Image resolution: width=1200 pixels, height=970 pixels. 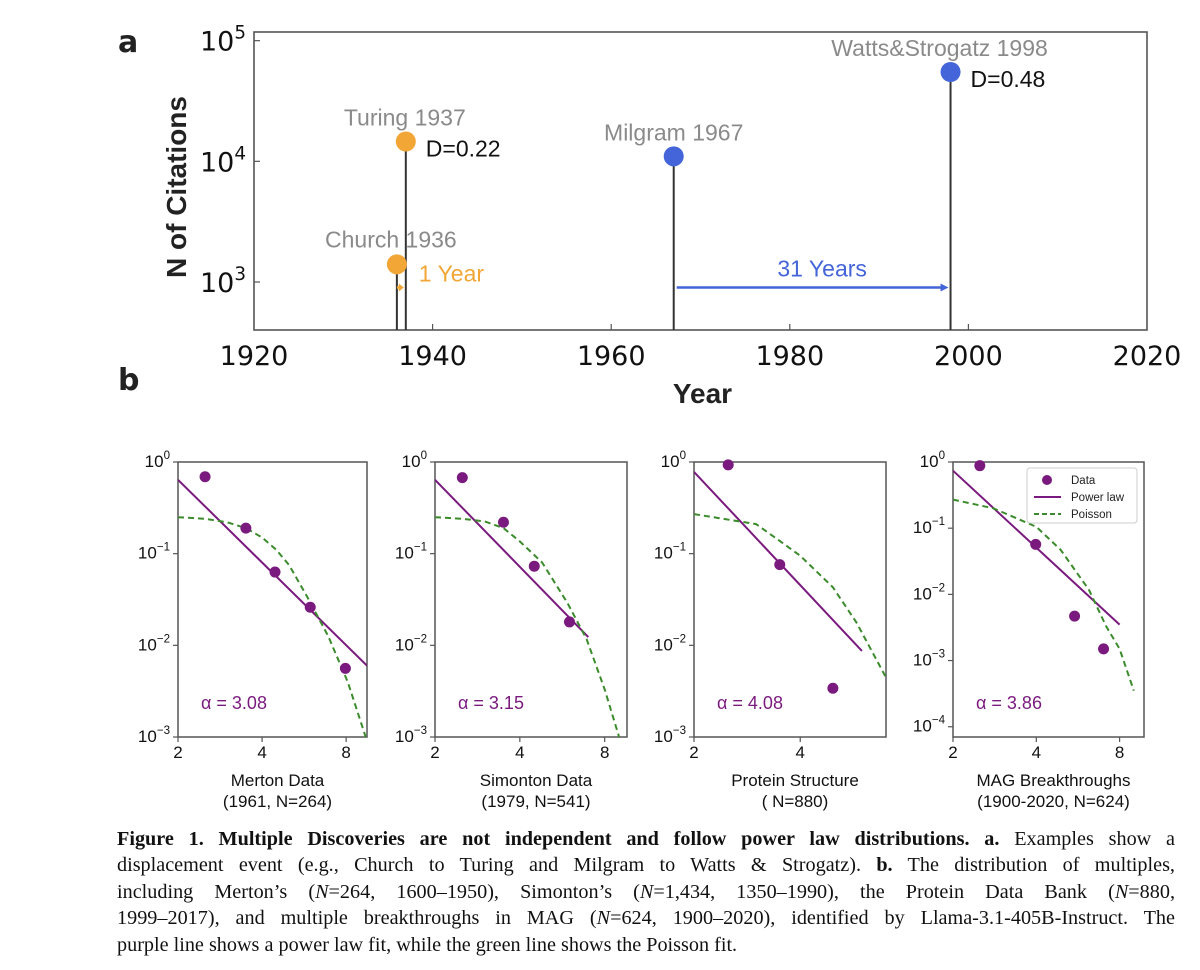 I want to click on x-axis-subtitle: ( N=880), so click(x=795, y=801).